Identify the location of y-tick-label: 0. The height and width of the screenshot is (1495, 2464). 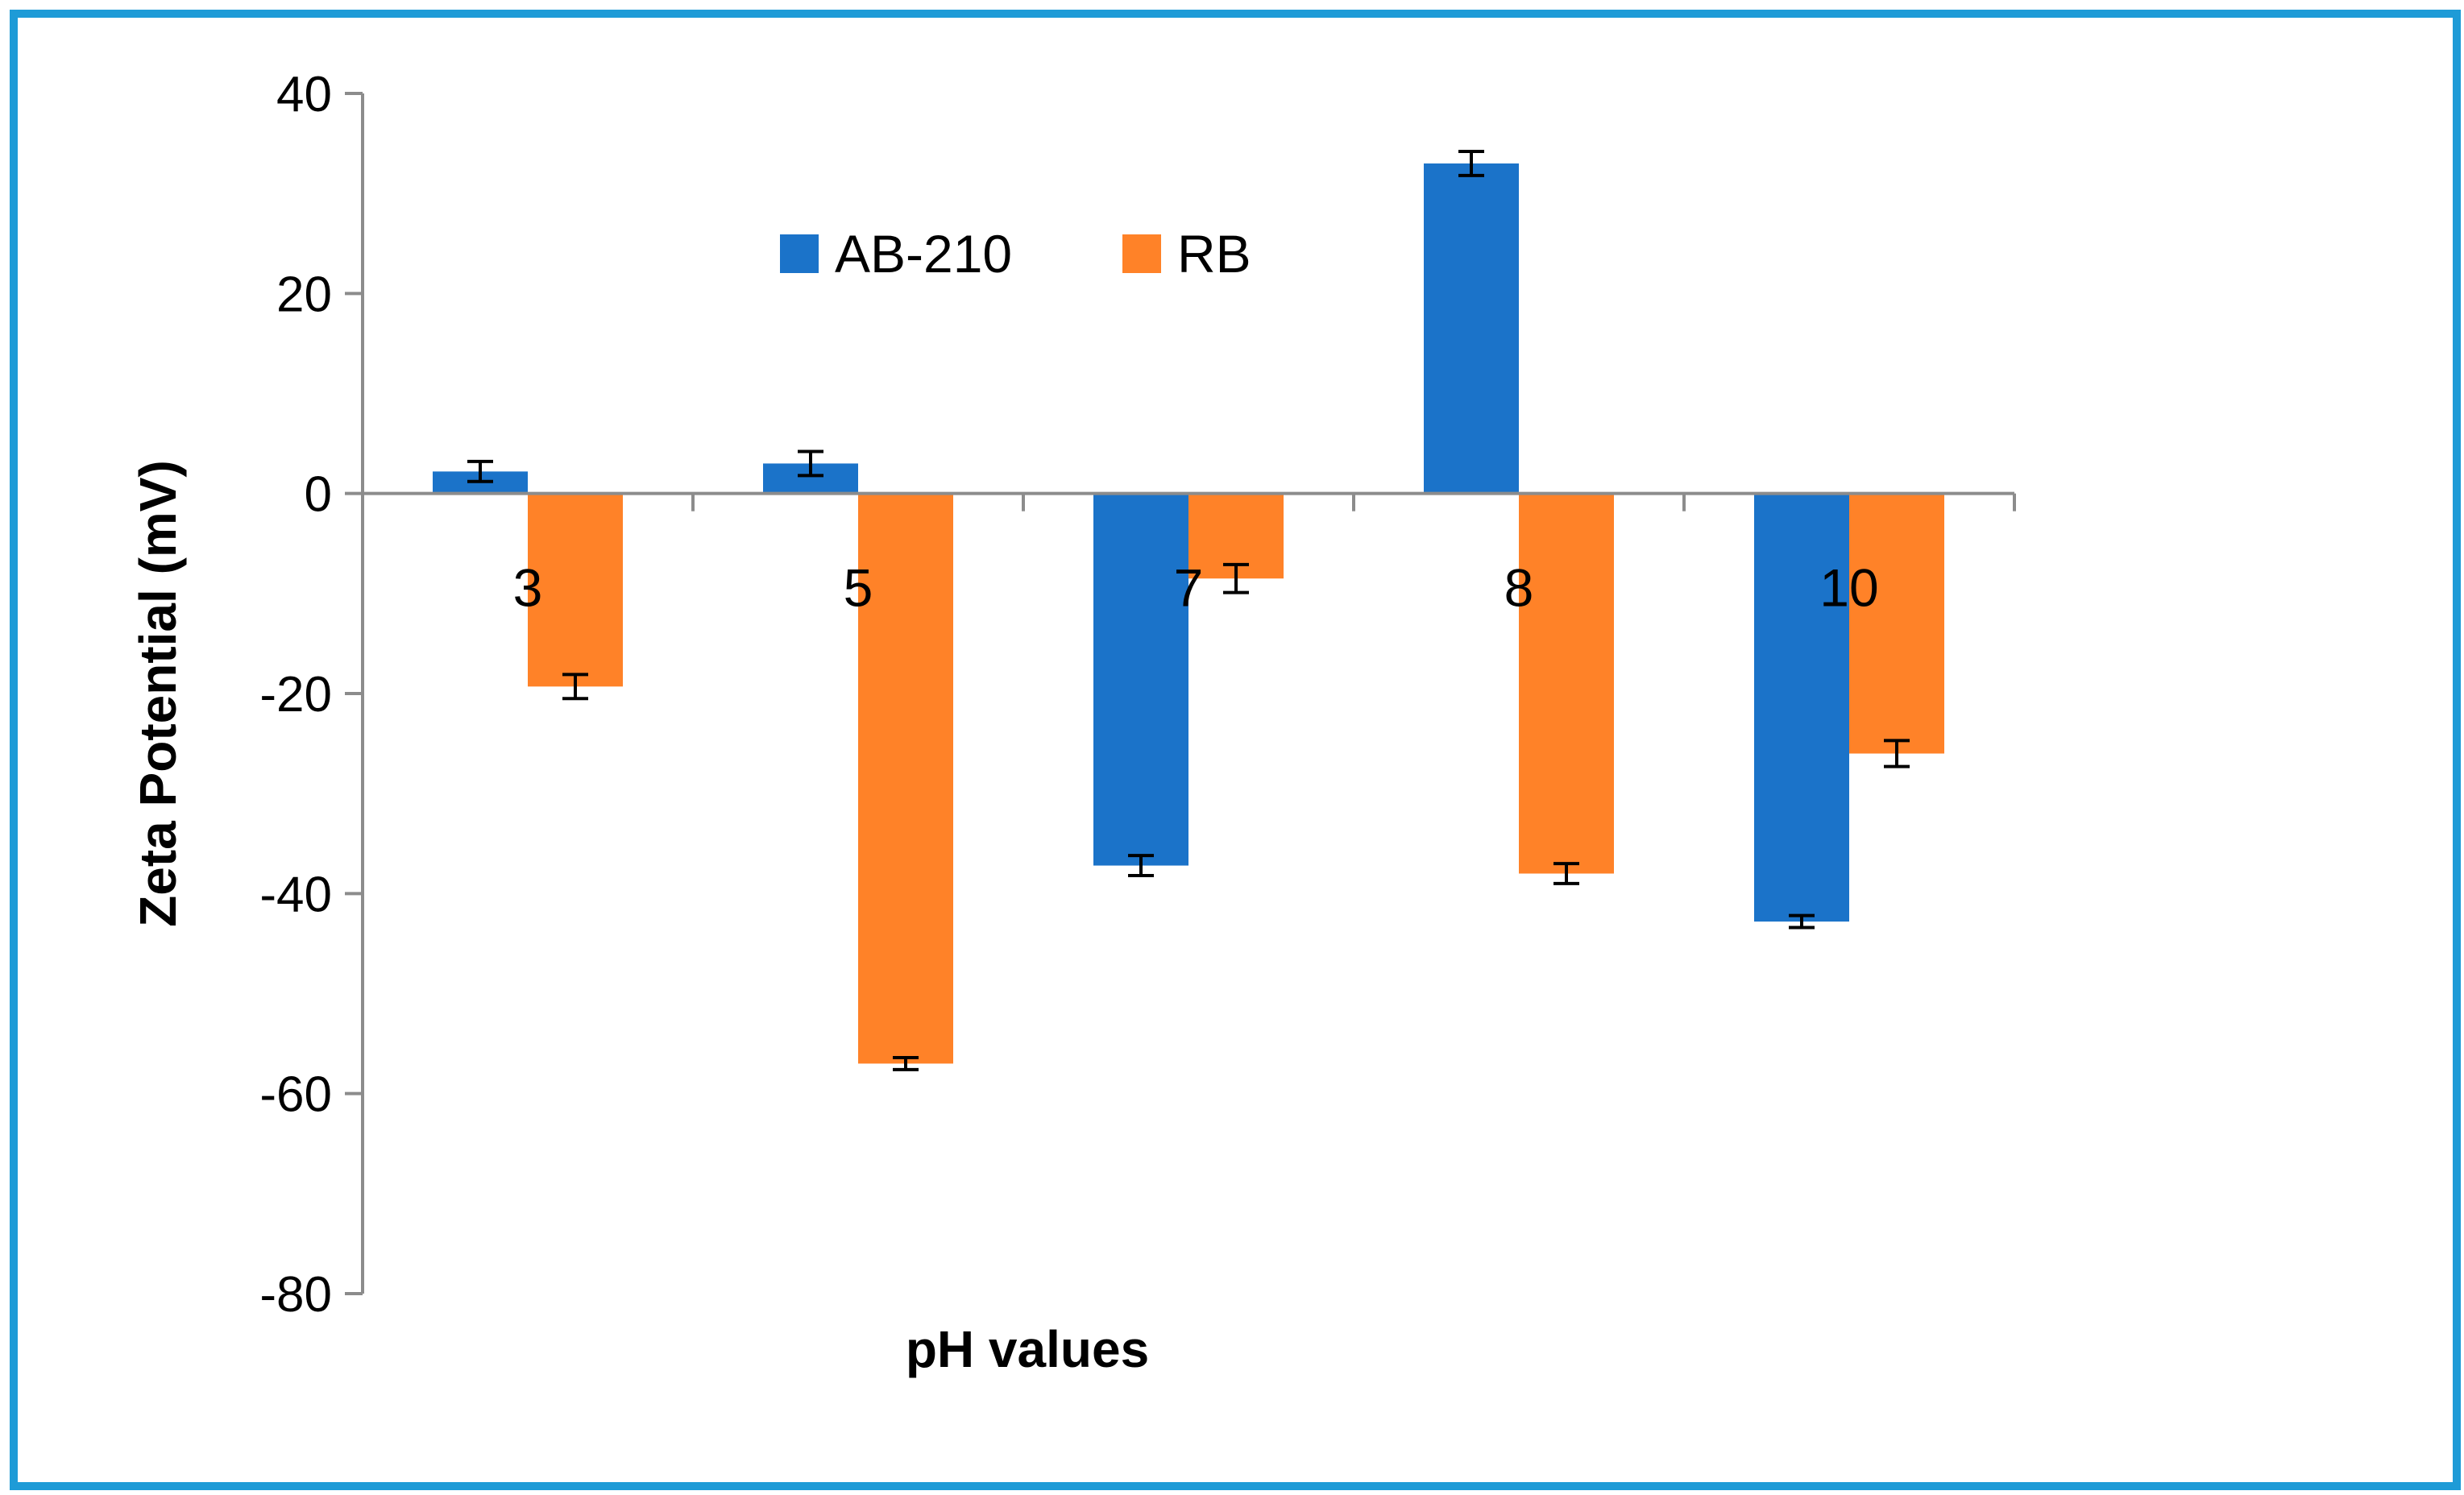
(318, 495).